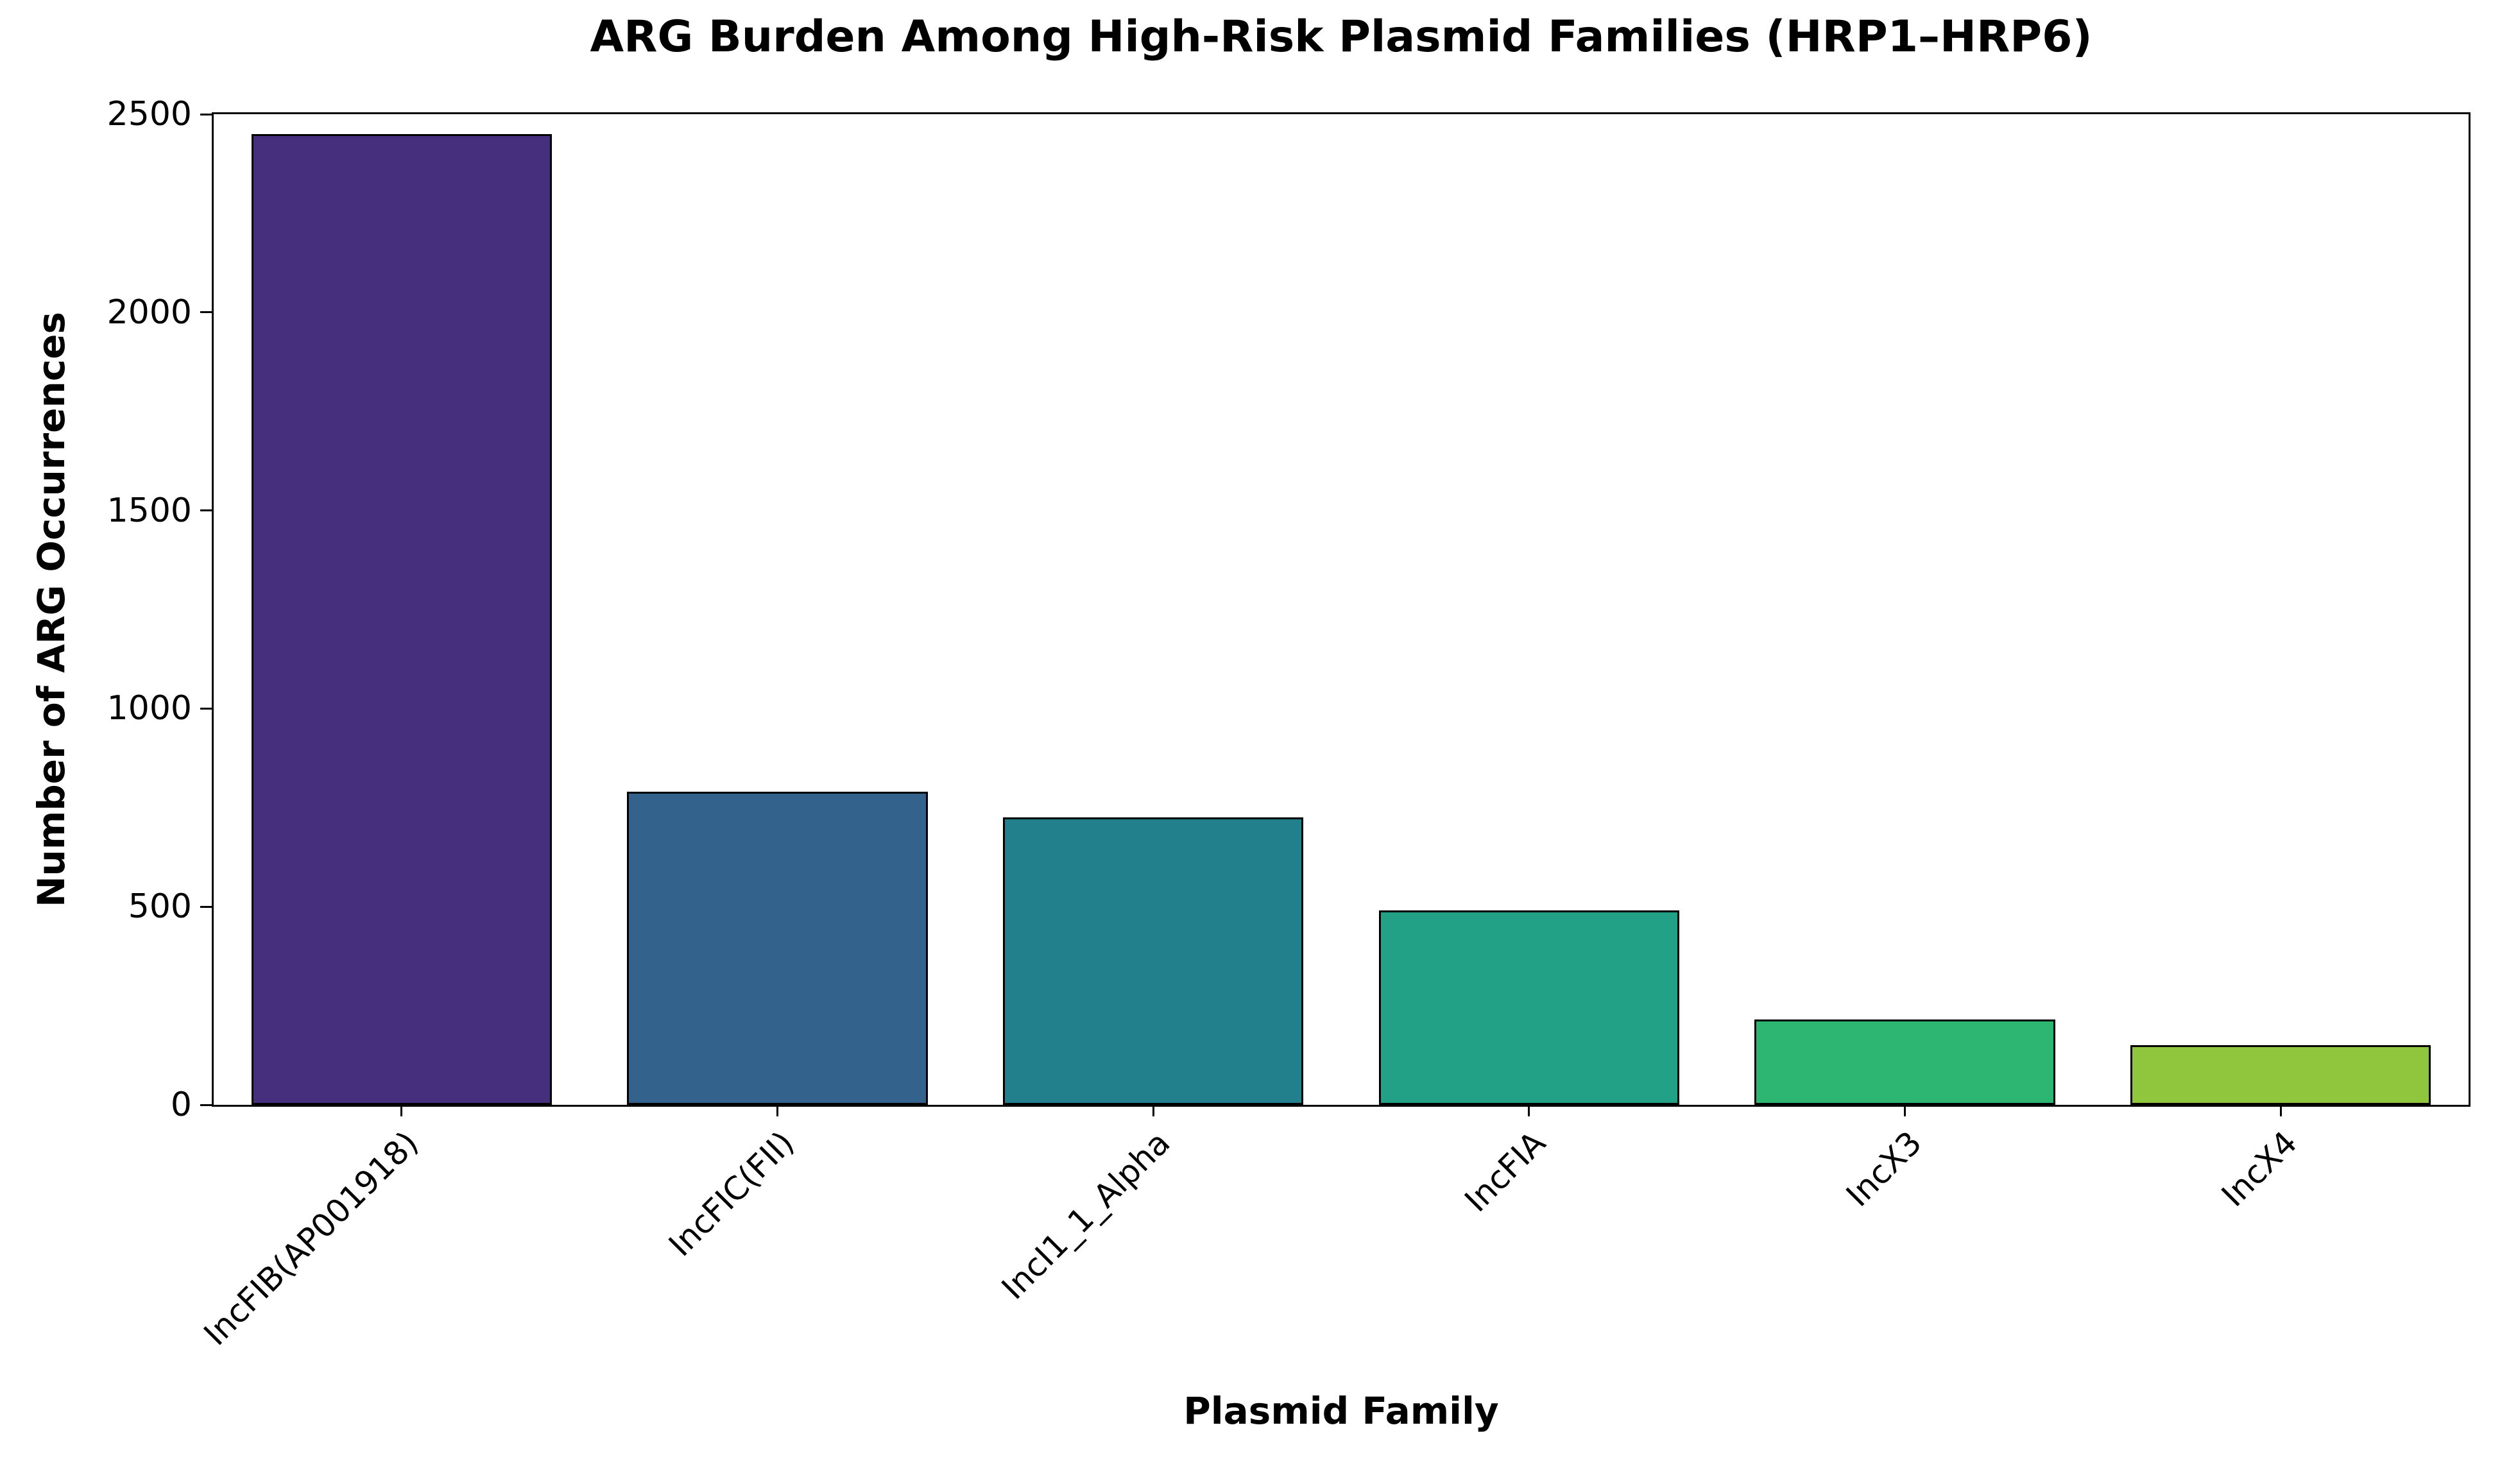 The width and height of the screenshot is (2509, 1484). I want to click on x-tick-label: IncFIA, so click(1505, 1172).